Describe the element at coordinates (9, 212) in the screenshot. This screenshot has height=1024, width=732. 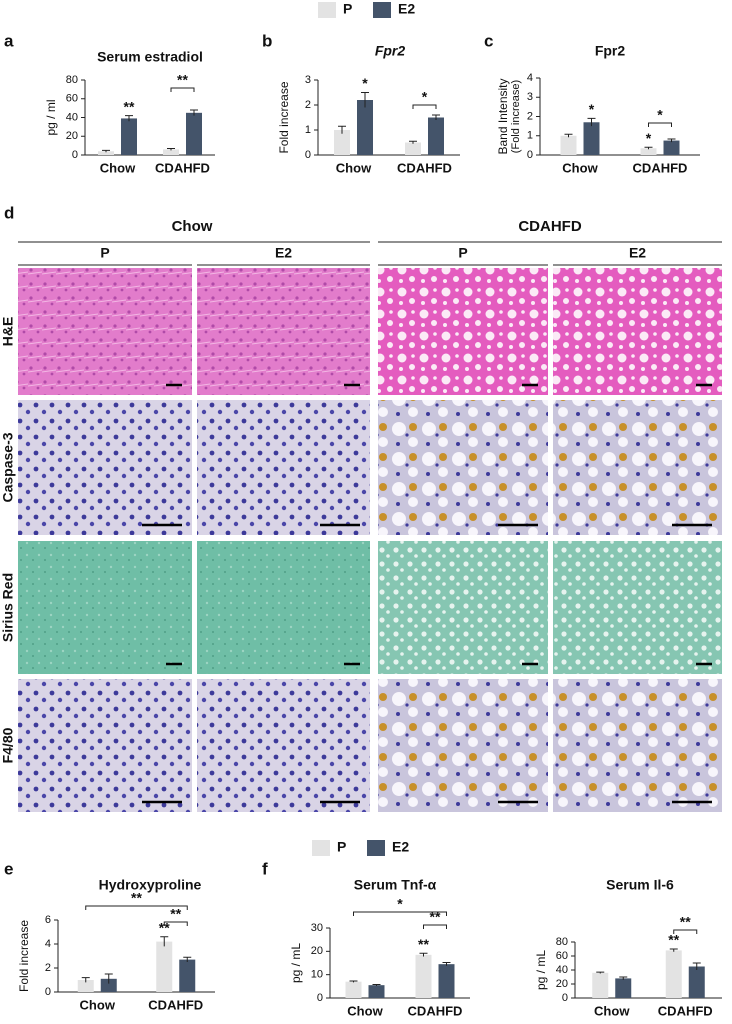
I see `panel-letter: d` at that location.